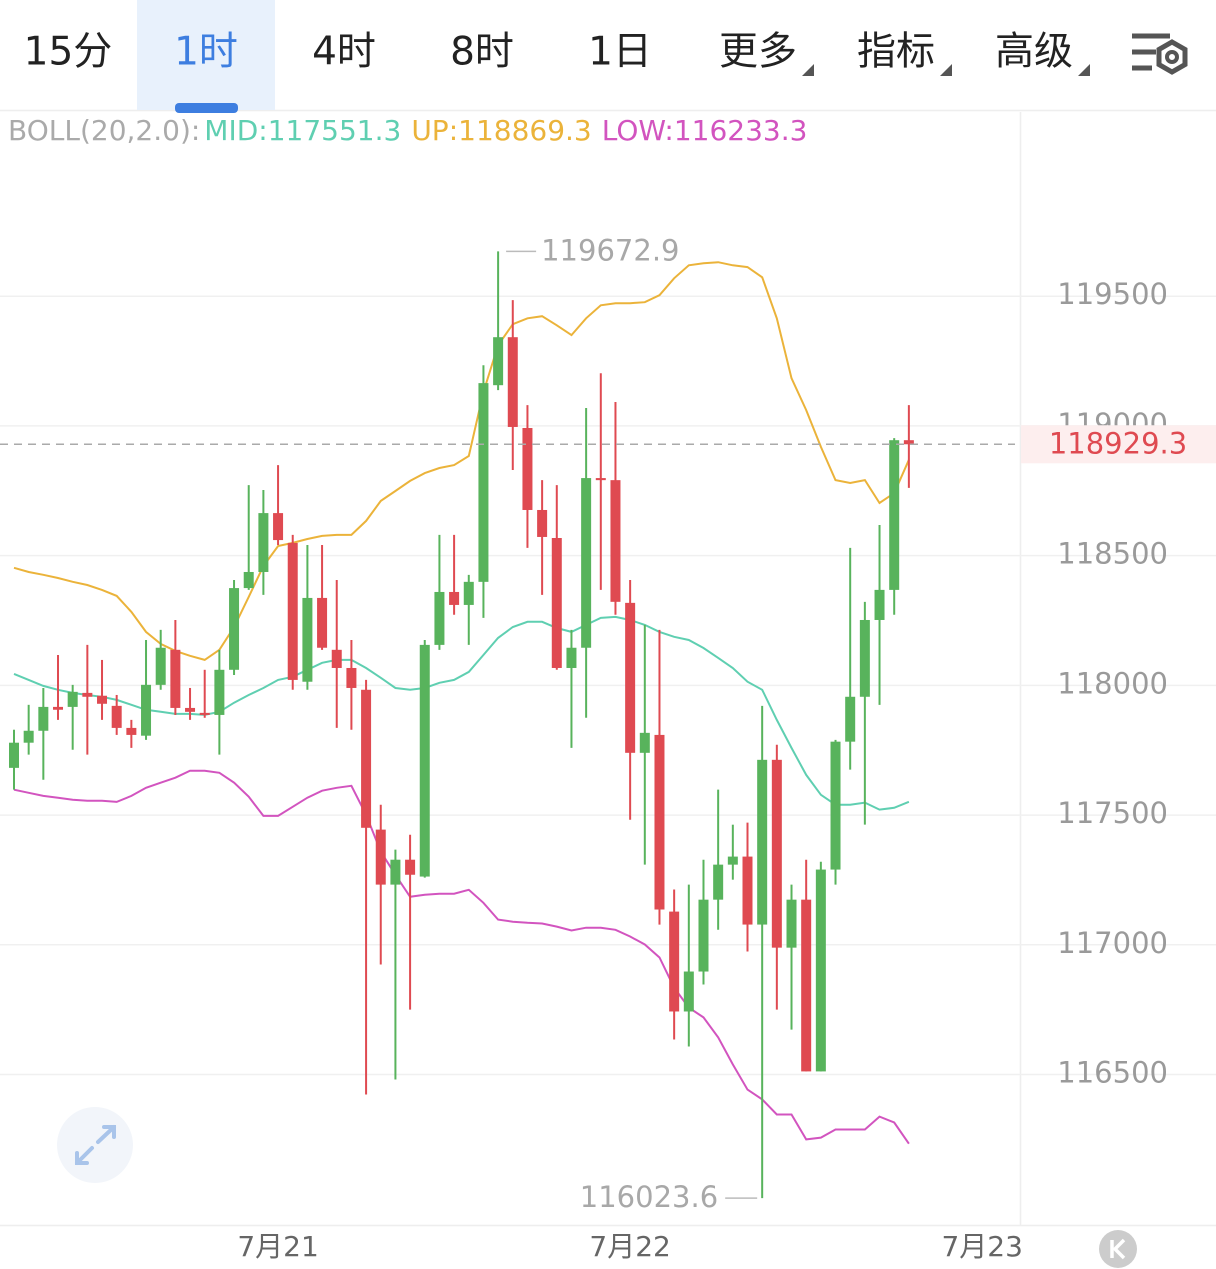 This screenshot has width=1216, height=1269. I want to click on last-price: 118929.3, so click(608, 444).